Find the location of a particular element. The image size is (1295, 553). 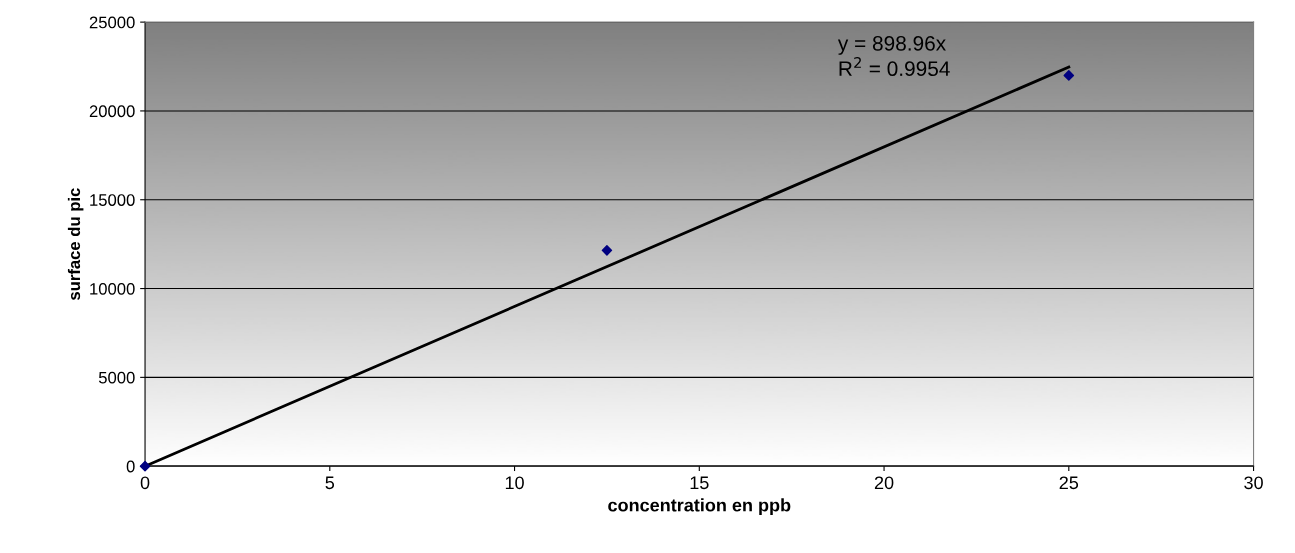

y-axis-title: surface du pic is located at coordinates (75, 244).